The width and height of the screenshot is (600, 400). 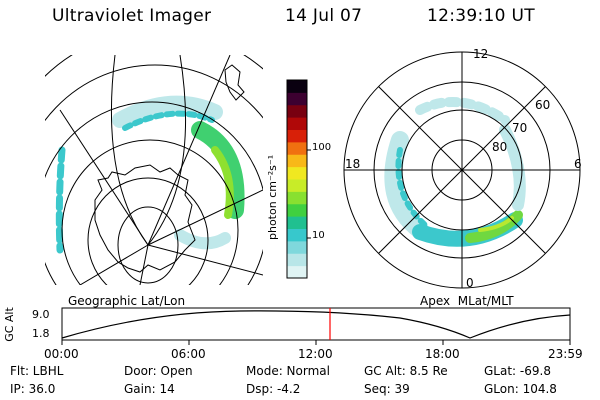 I want to click on info-row2-item: GLon: 104.8, so click(x=520, y=389).